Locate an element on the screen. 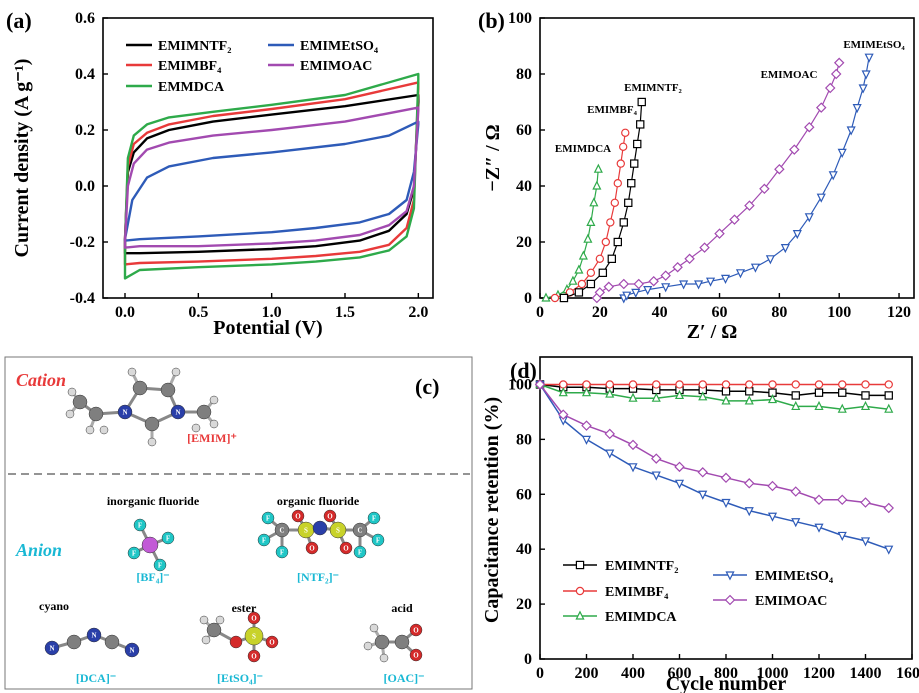 This screenshot has height=693, width=919. legend-marker is located at coordinates (580, 565).